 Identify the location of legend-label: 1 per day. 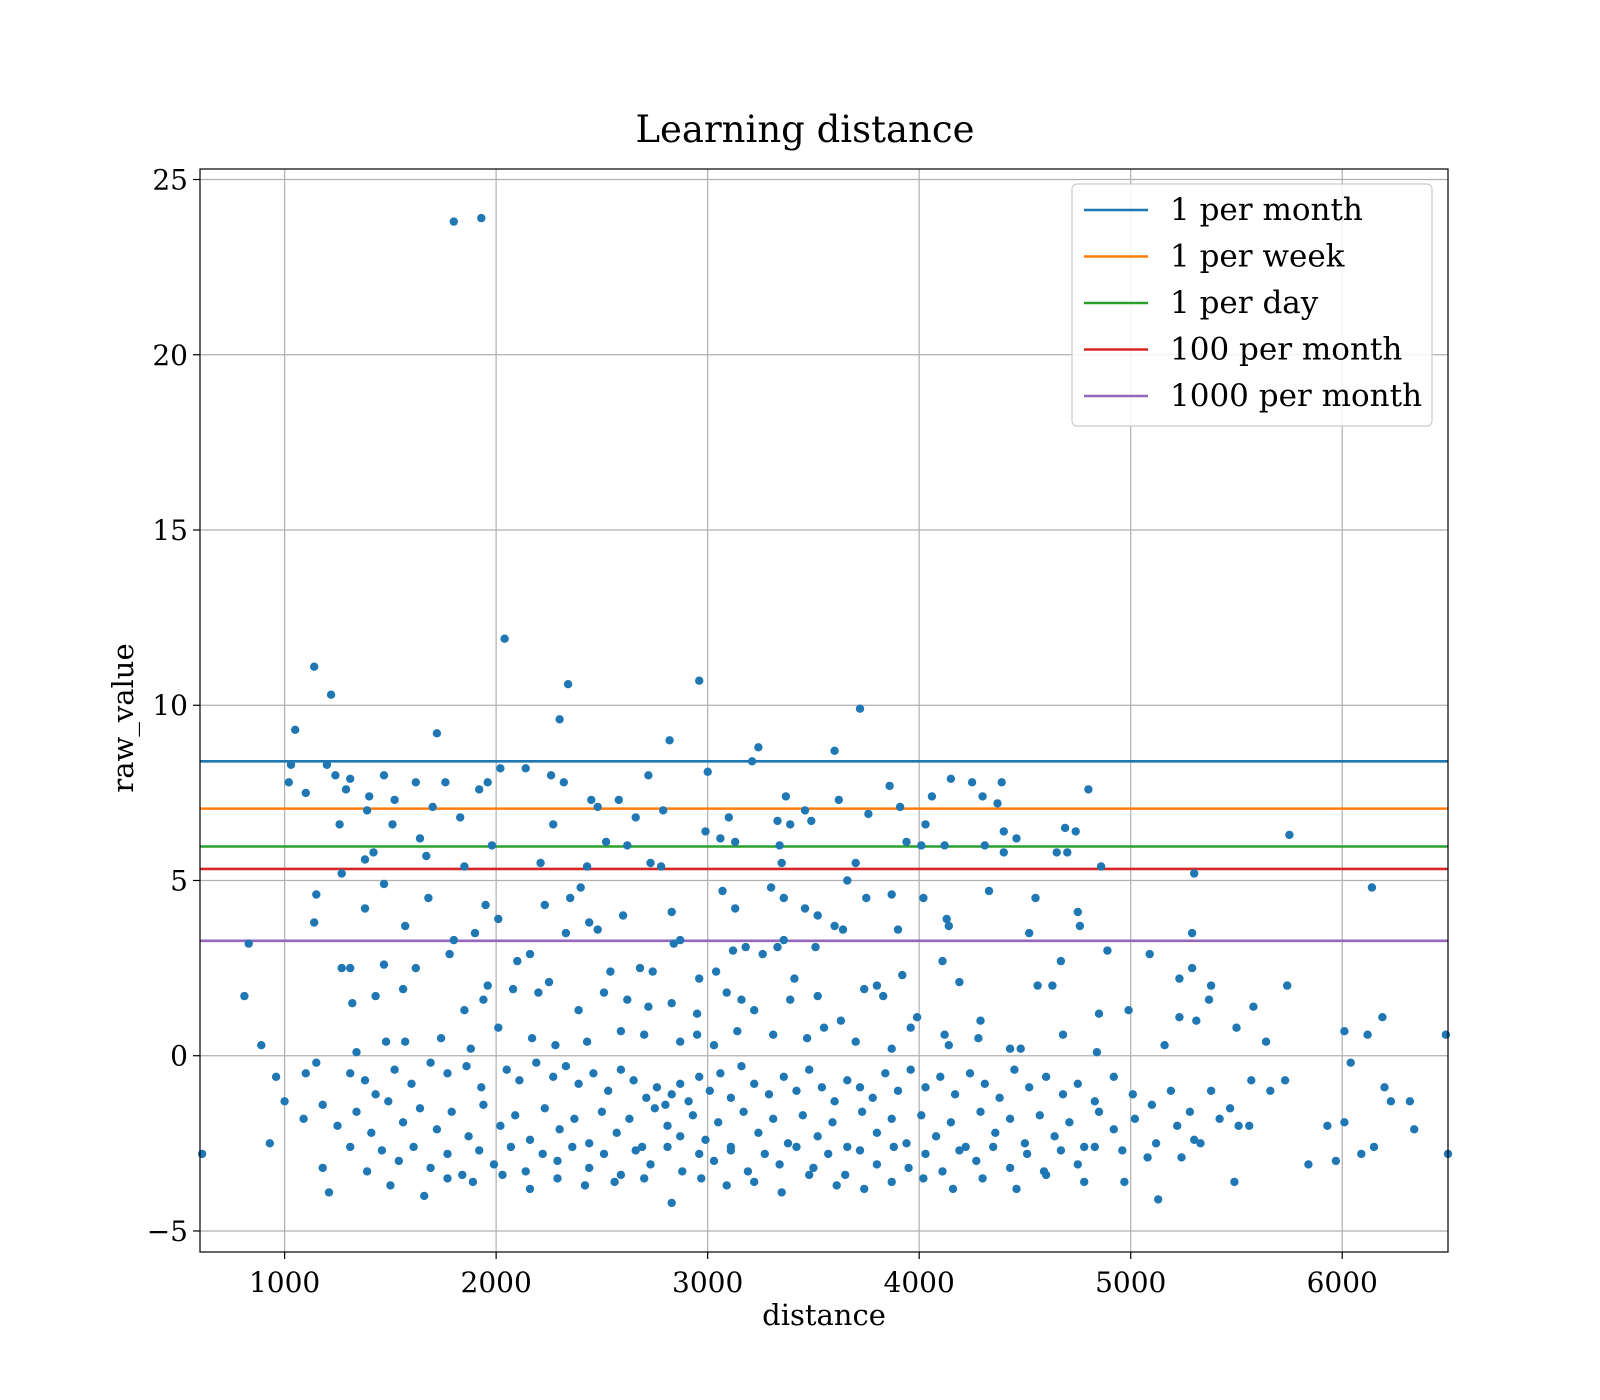
(1244, 303).